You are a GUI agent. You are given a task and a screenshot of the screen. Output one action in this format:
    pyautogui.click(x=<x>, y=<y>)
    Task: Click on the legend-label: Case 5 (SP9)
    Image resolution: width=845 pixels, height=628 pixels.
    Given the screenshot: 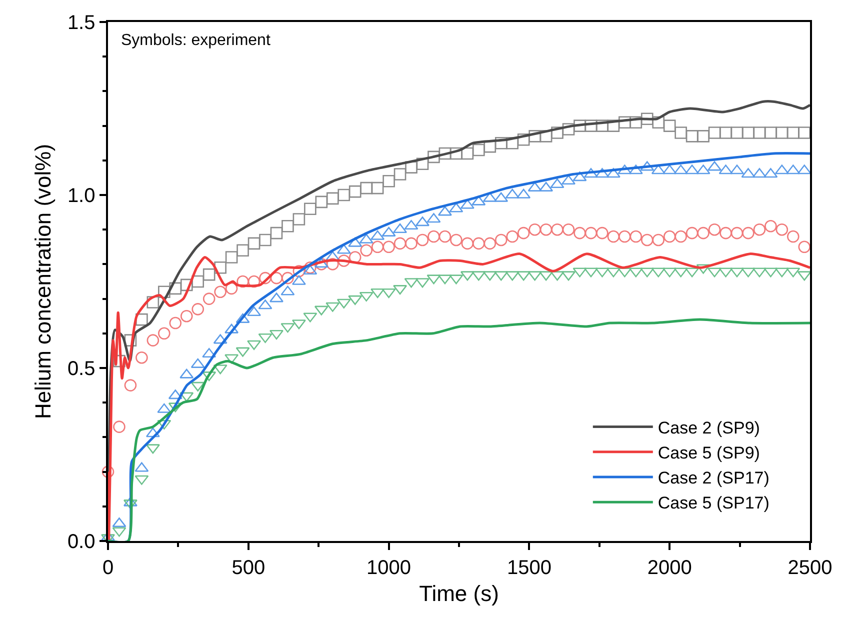 What is the action you would take?
    pyautogui.click(x=709, y=453)
    